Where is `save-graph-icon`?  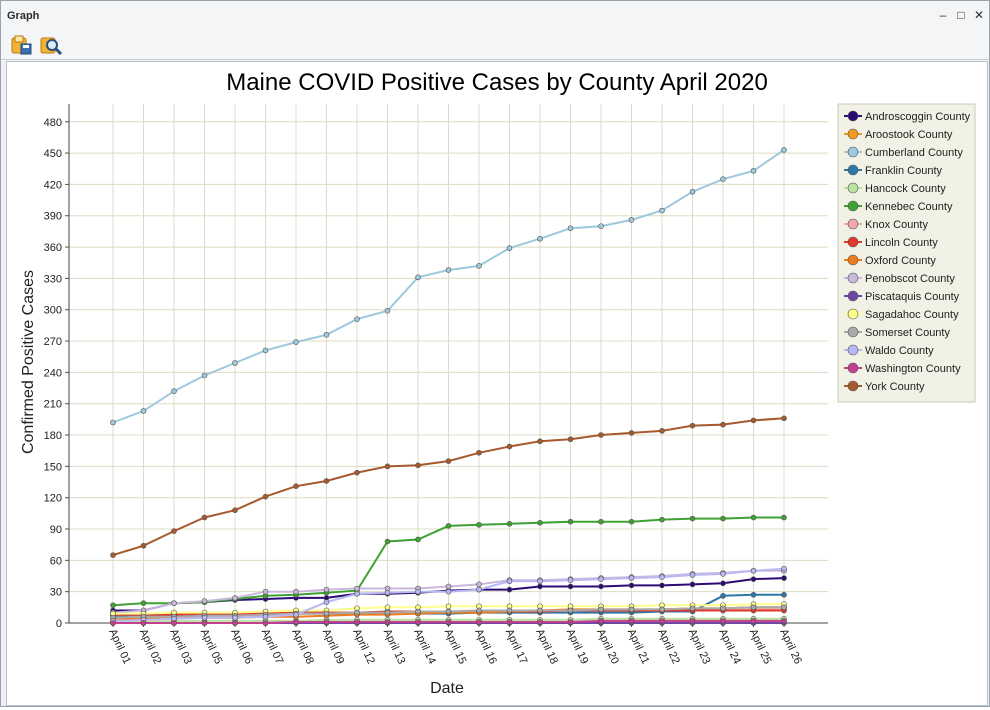
save-graph-icon is located at coordinates (21, 45).